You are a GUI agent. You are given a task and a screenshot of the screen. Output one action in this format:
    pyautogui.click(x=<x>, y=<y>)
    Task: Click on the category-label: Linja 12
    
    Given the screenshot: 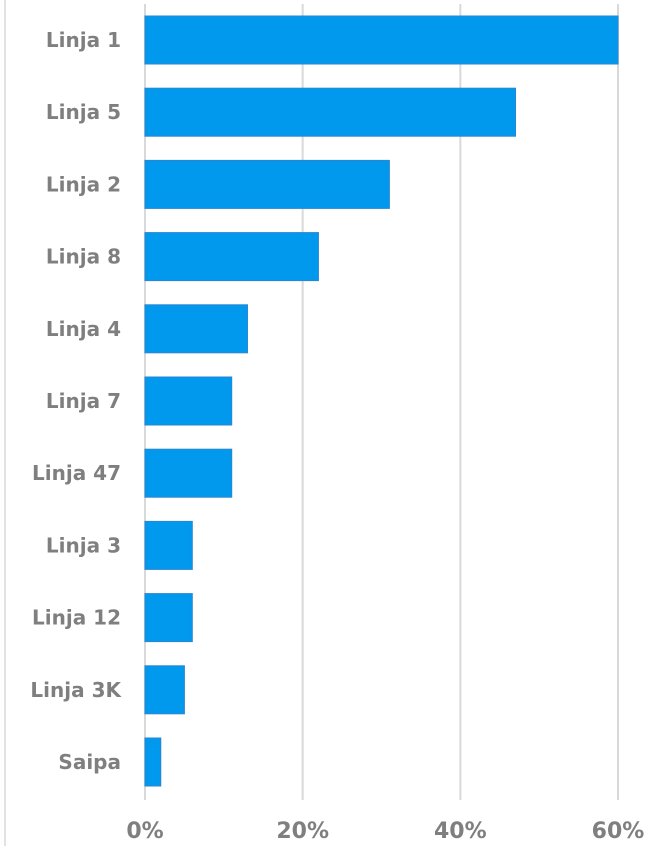 What is the action you would take?
    pyautogui.click(x=76, y=618)
    